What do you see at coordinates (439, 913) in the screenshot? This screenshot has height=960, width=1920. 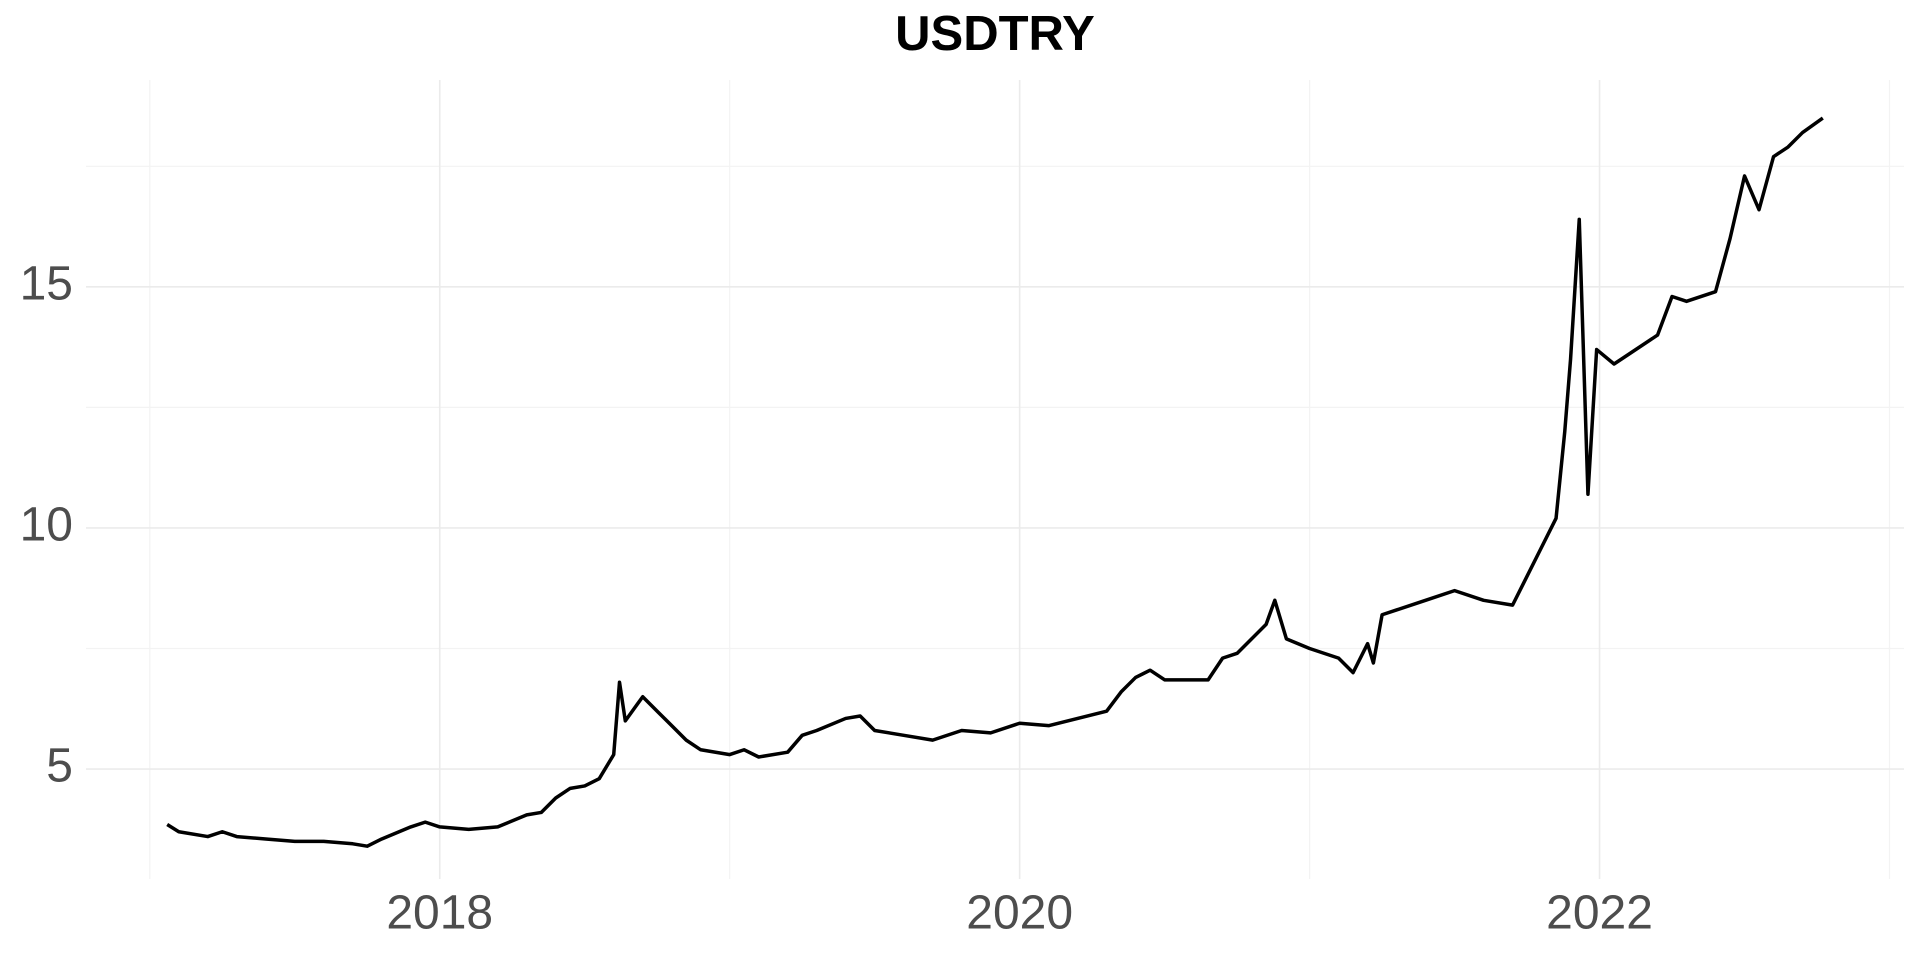 I see `x-tick-label: 2018` at bounding box center [439, 913].